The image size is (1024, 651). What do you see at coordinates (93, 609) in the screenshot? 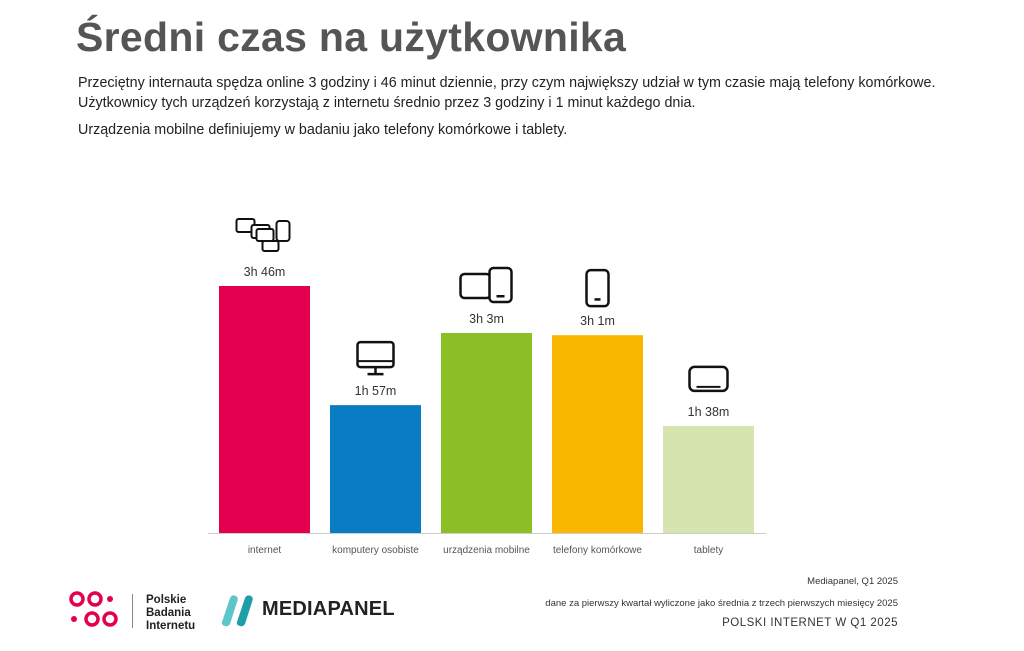
I see `pbi-logo-icon` at bounding box center [93, 609].